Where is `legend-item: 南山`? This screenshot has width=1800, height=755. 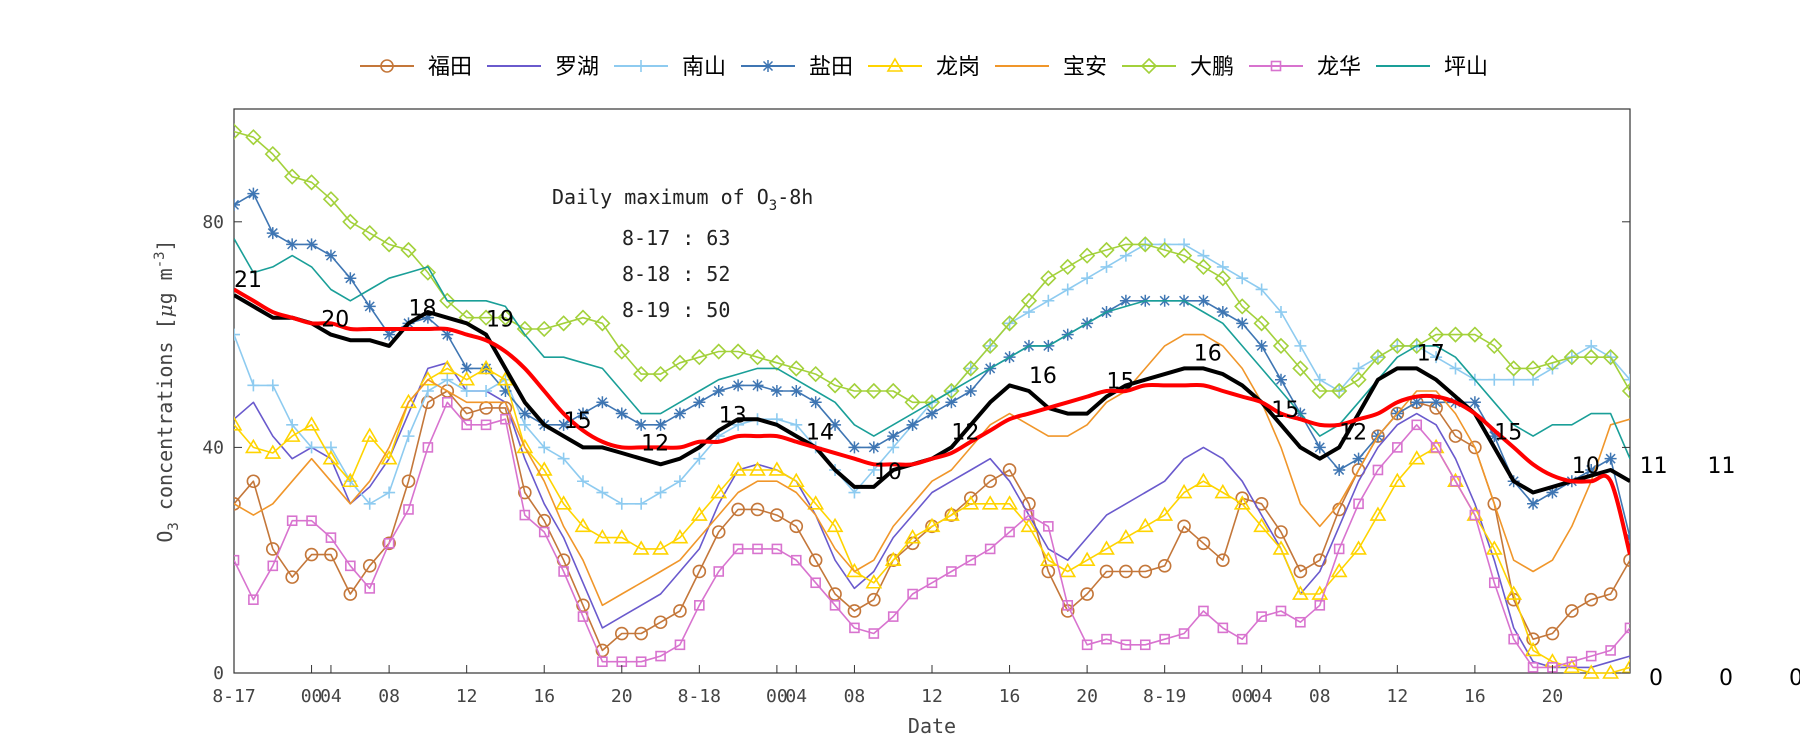 legend-item: 南山 is located at coordinates (670, 67).